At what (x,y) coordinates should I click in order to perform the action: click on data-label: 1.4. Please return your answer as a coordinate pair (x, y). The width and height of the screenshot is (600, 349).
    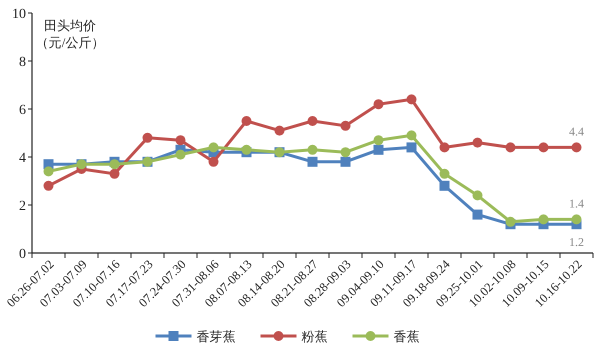
    Looking at the image, I should click on (576, 203).